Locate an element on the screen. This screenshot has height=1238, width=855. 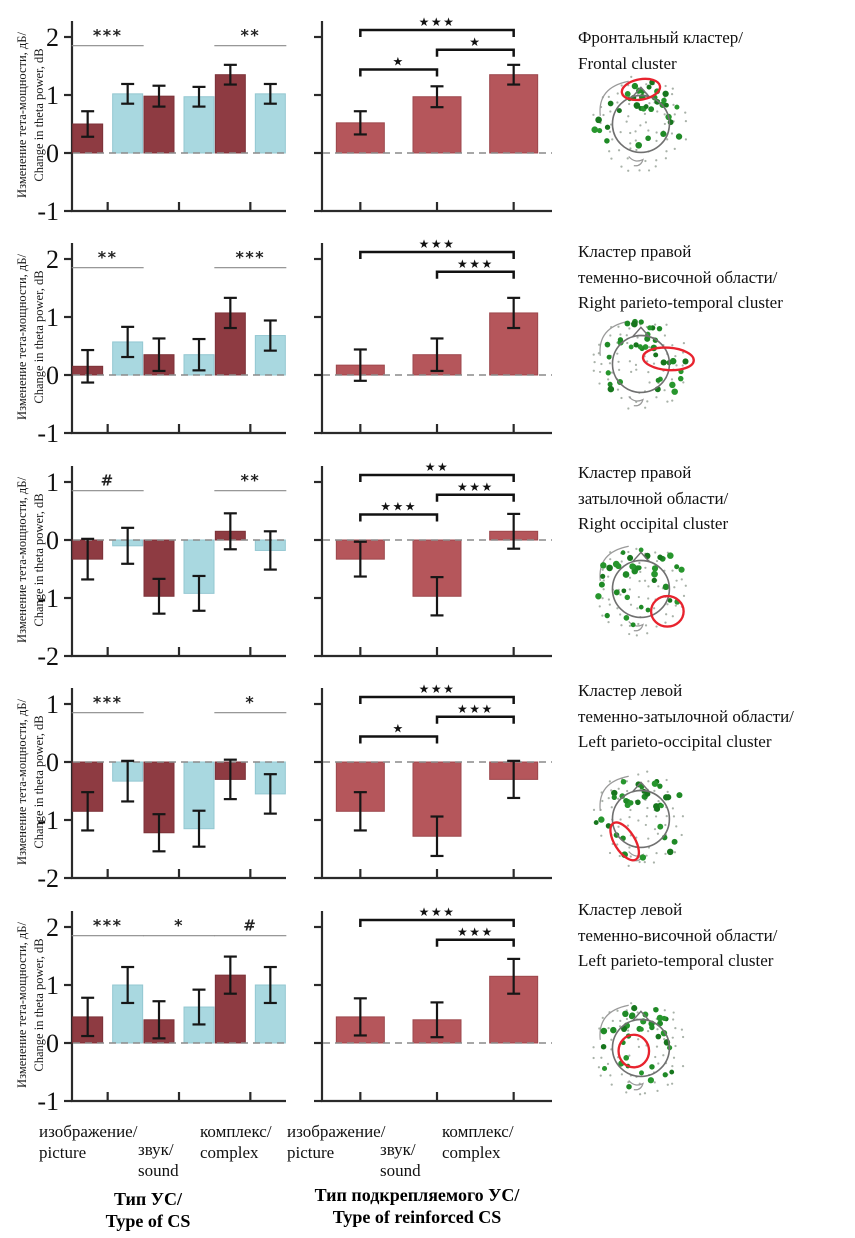
cluster-title-line: Left parieto-temporal cluster is located at coordinates (676, 960).